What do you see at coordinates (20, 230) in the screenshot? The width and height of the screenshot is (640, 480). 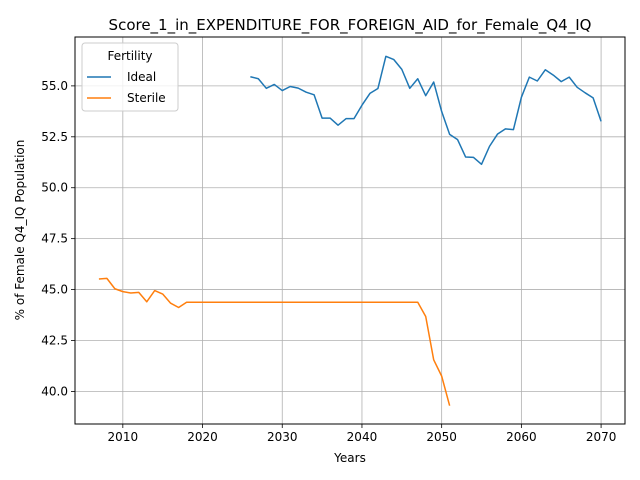 I see `y-axis-label: % of Female Q4_IQ Population` at bounding box center [20, 230].